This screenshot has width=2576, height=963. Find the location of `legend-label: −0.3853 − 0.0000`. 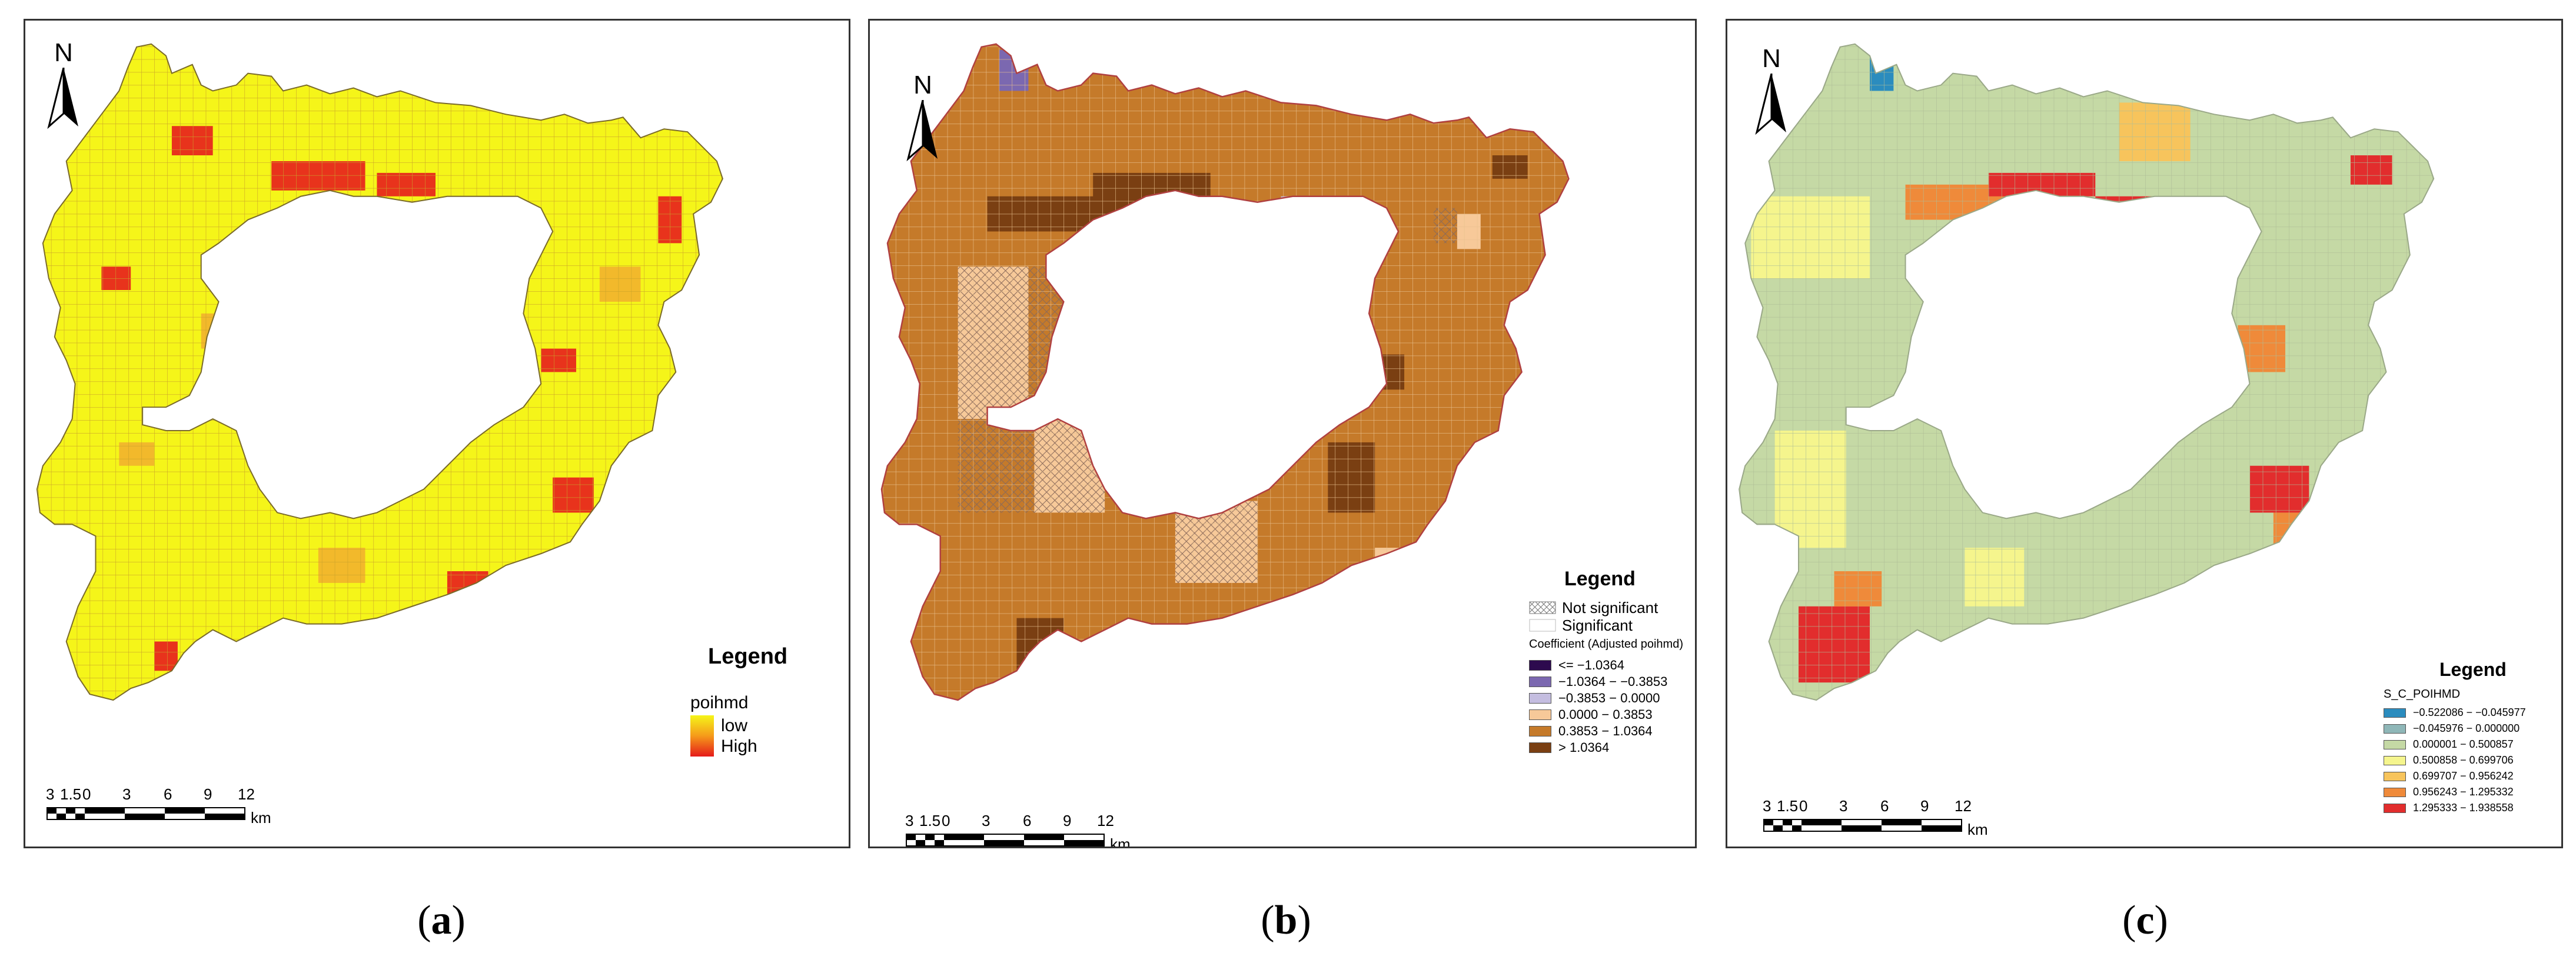

legend-label: −0.3853 − 0.0000 is located at coordinates (1609, 698).